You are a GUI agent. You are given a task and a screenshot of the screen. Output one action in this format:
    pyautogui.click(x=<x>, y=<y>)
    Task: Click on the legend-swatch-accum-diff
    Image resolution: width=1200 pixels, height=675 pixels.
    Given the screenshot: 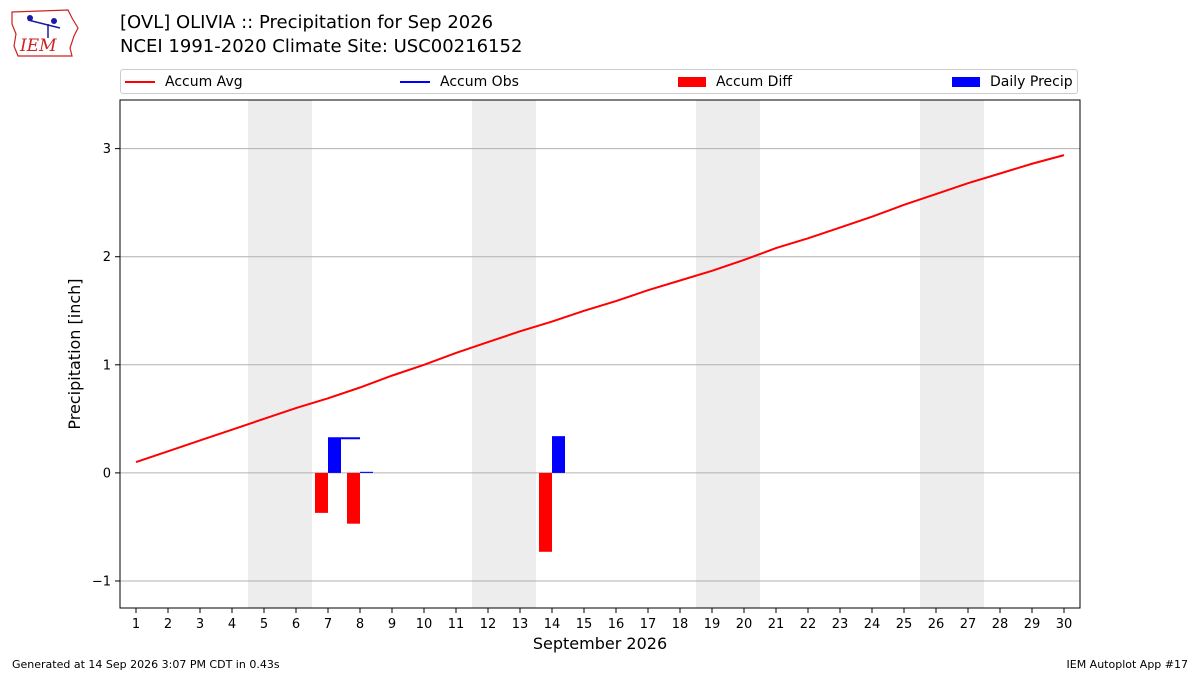 What is the action you would take?
    pyautogui.click(x=692, y=82)
    